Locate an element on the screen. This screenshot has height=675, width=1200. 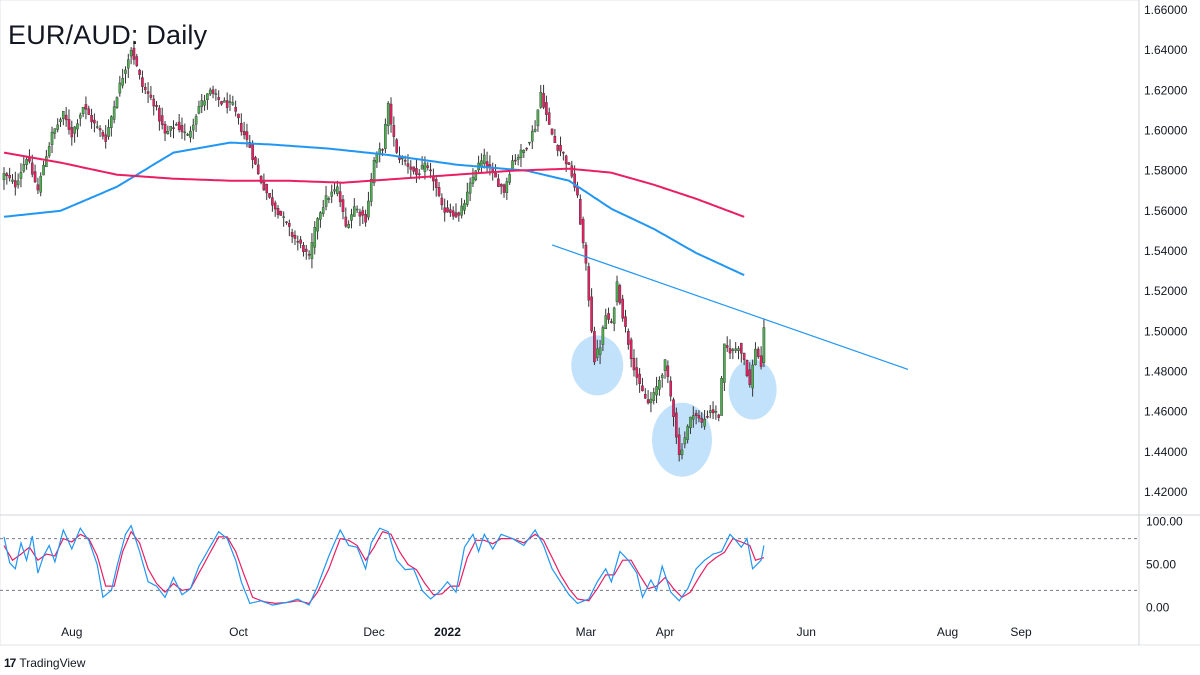
stochastic-pane is located at coordinates (569, 565).